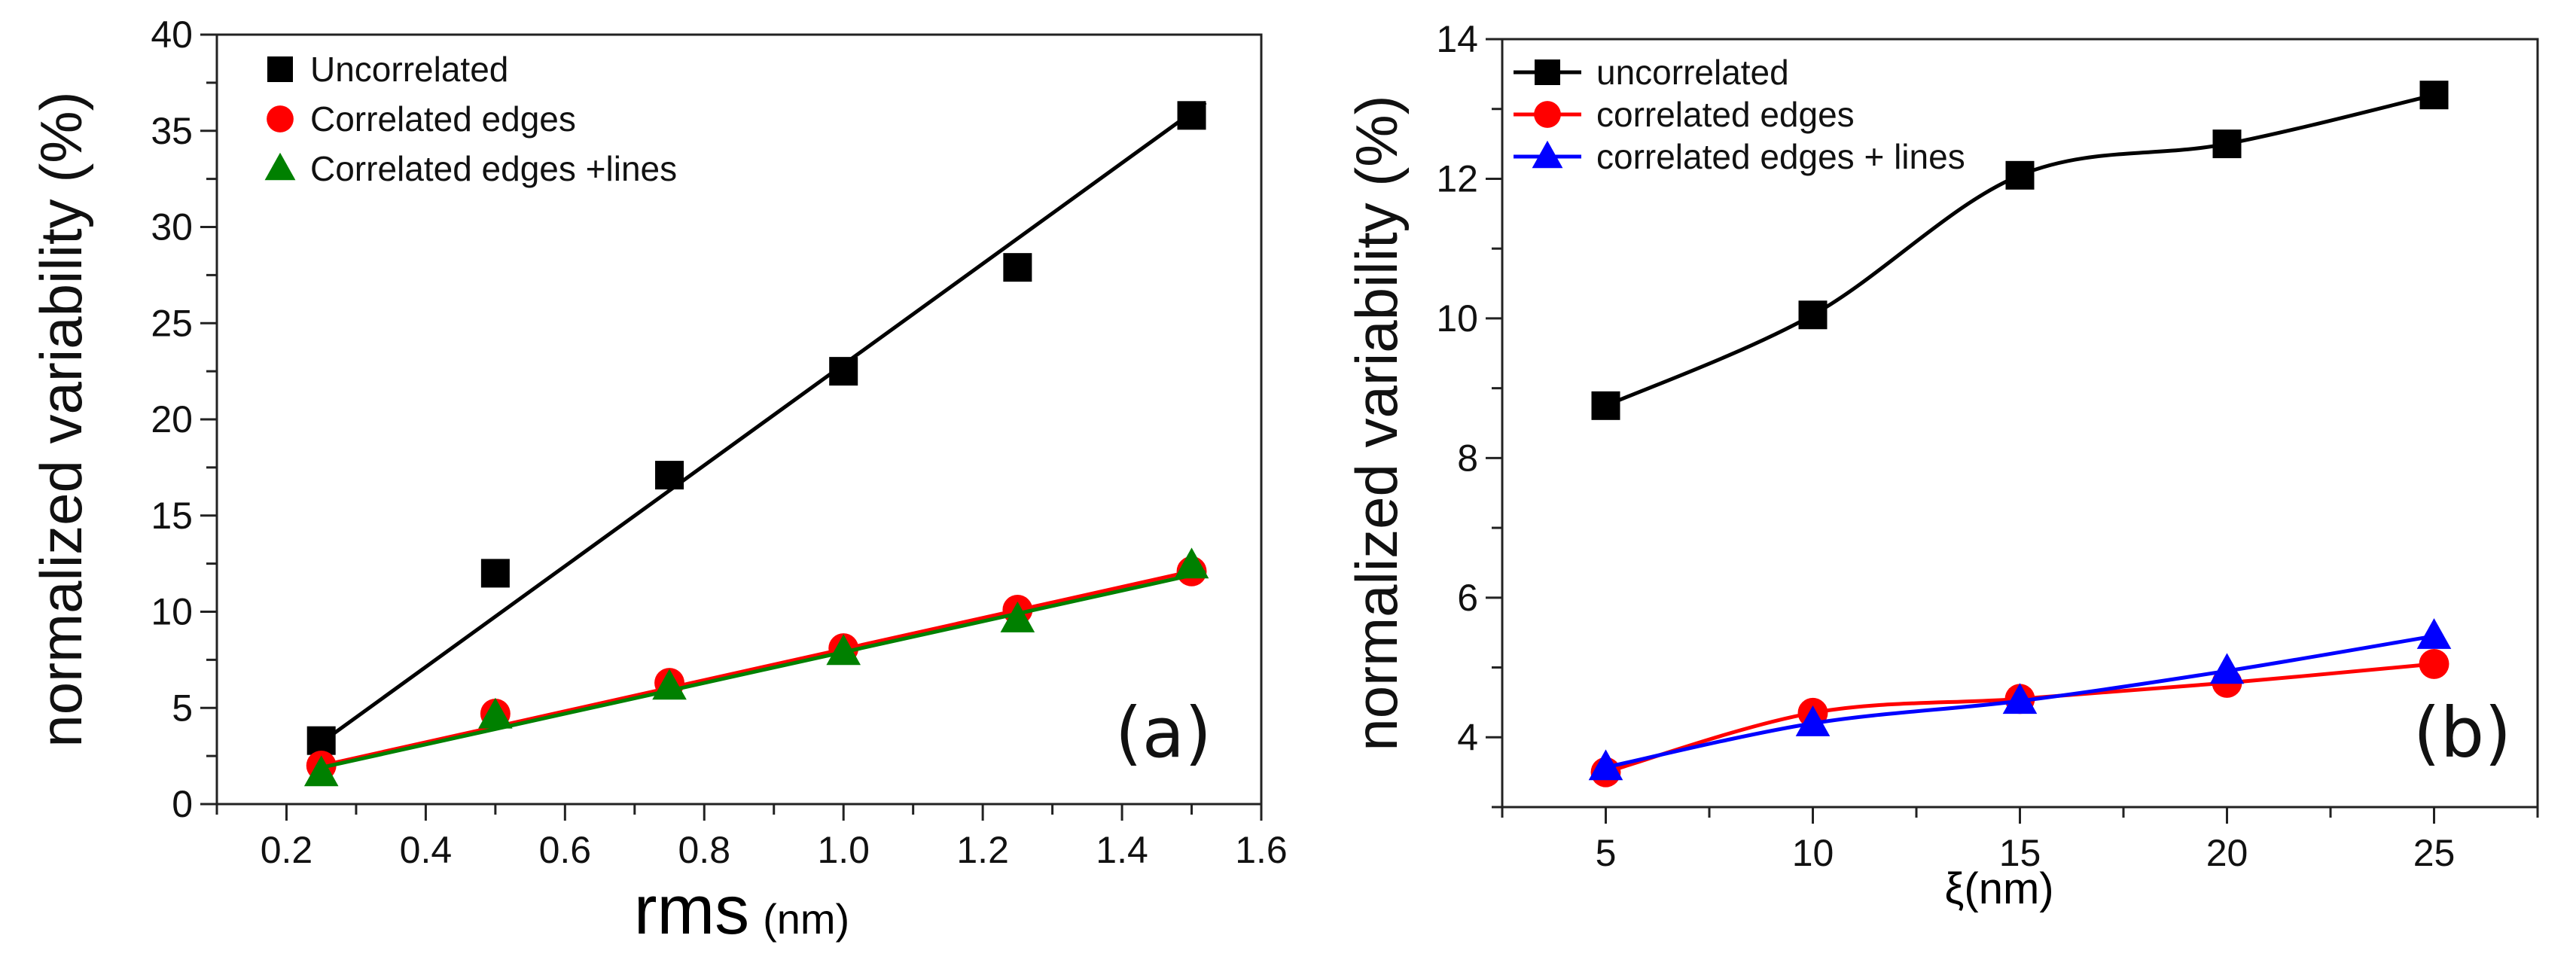  Describe the element at coordinates (426, 850) in the screenshot. I see `x-tick-label: 0.4` at that location.